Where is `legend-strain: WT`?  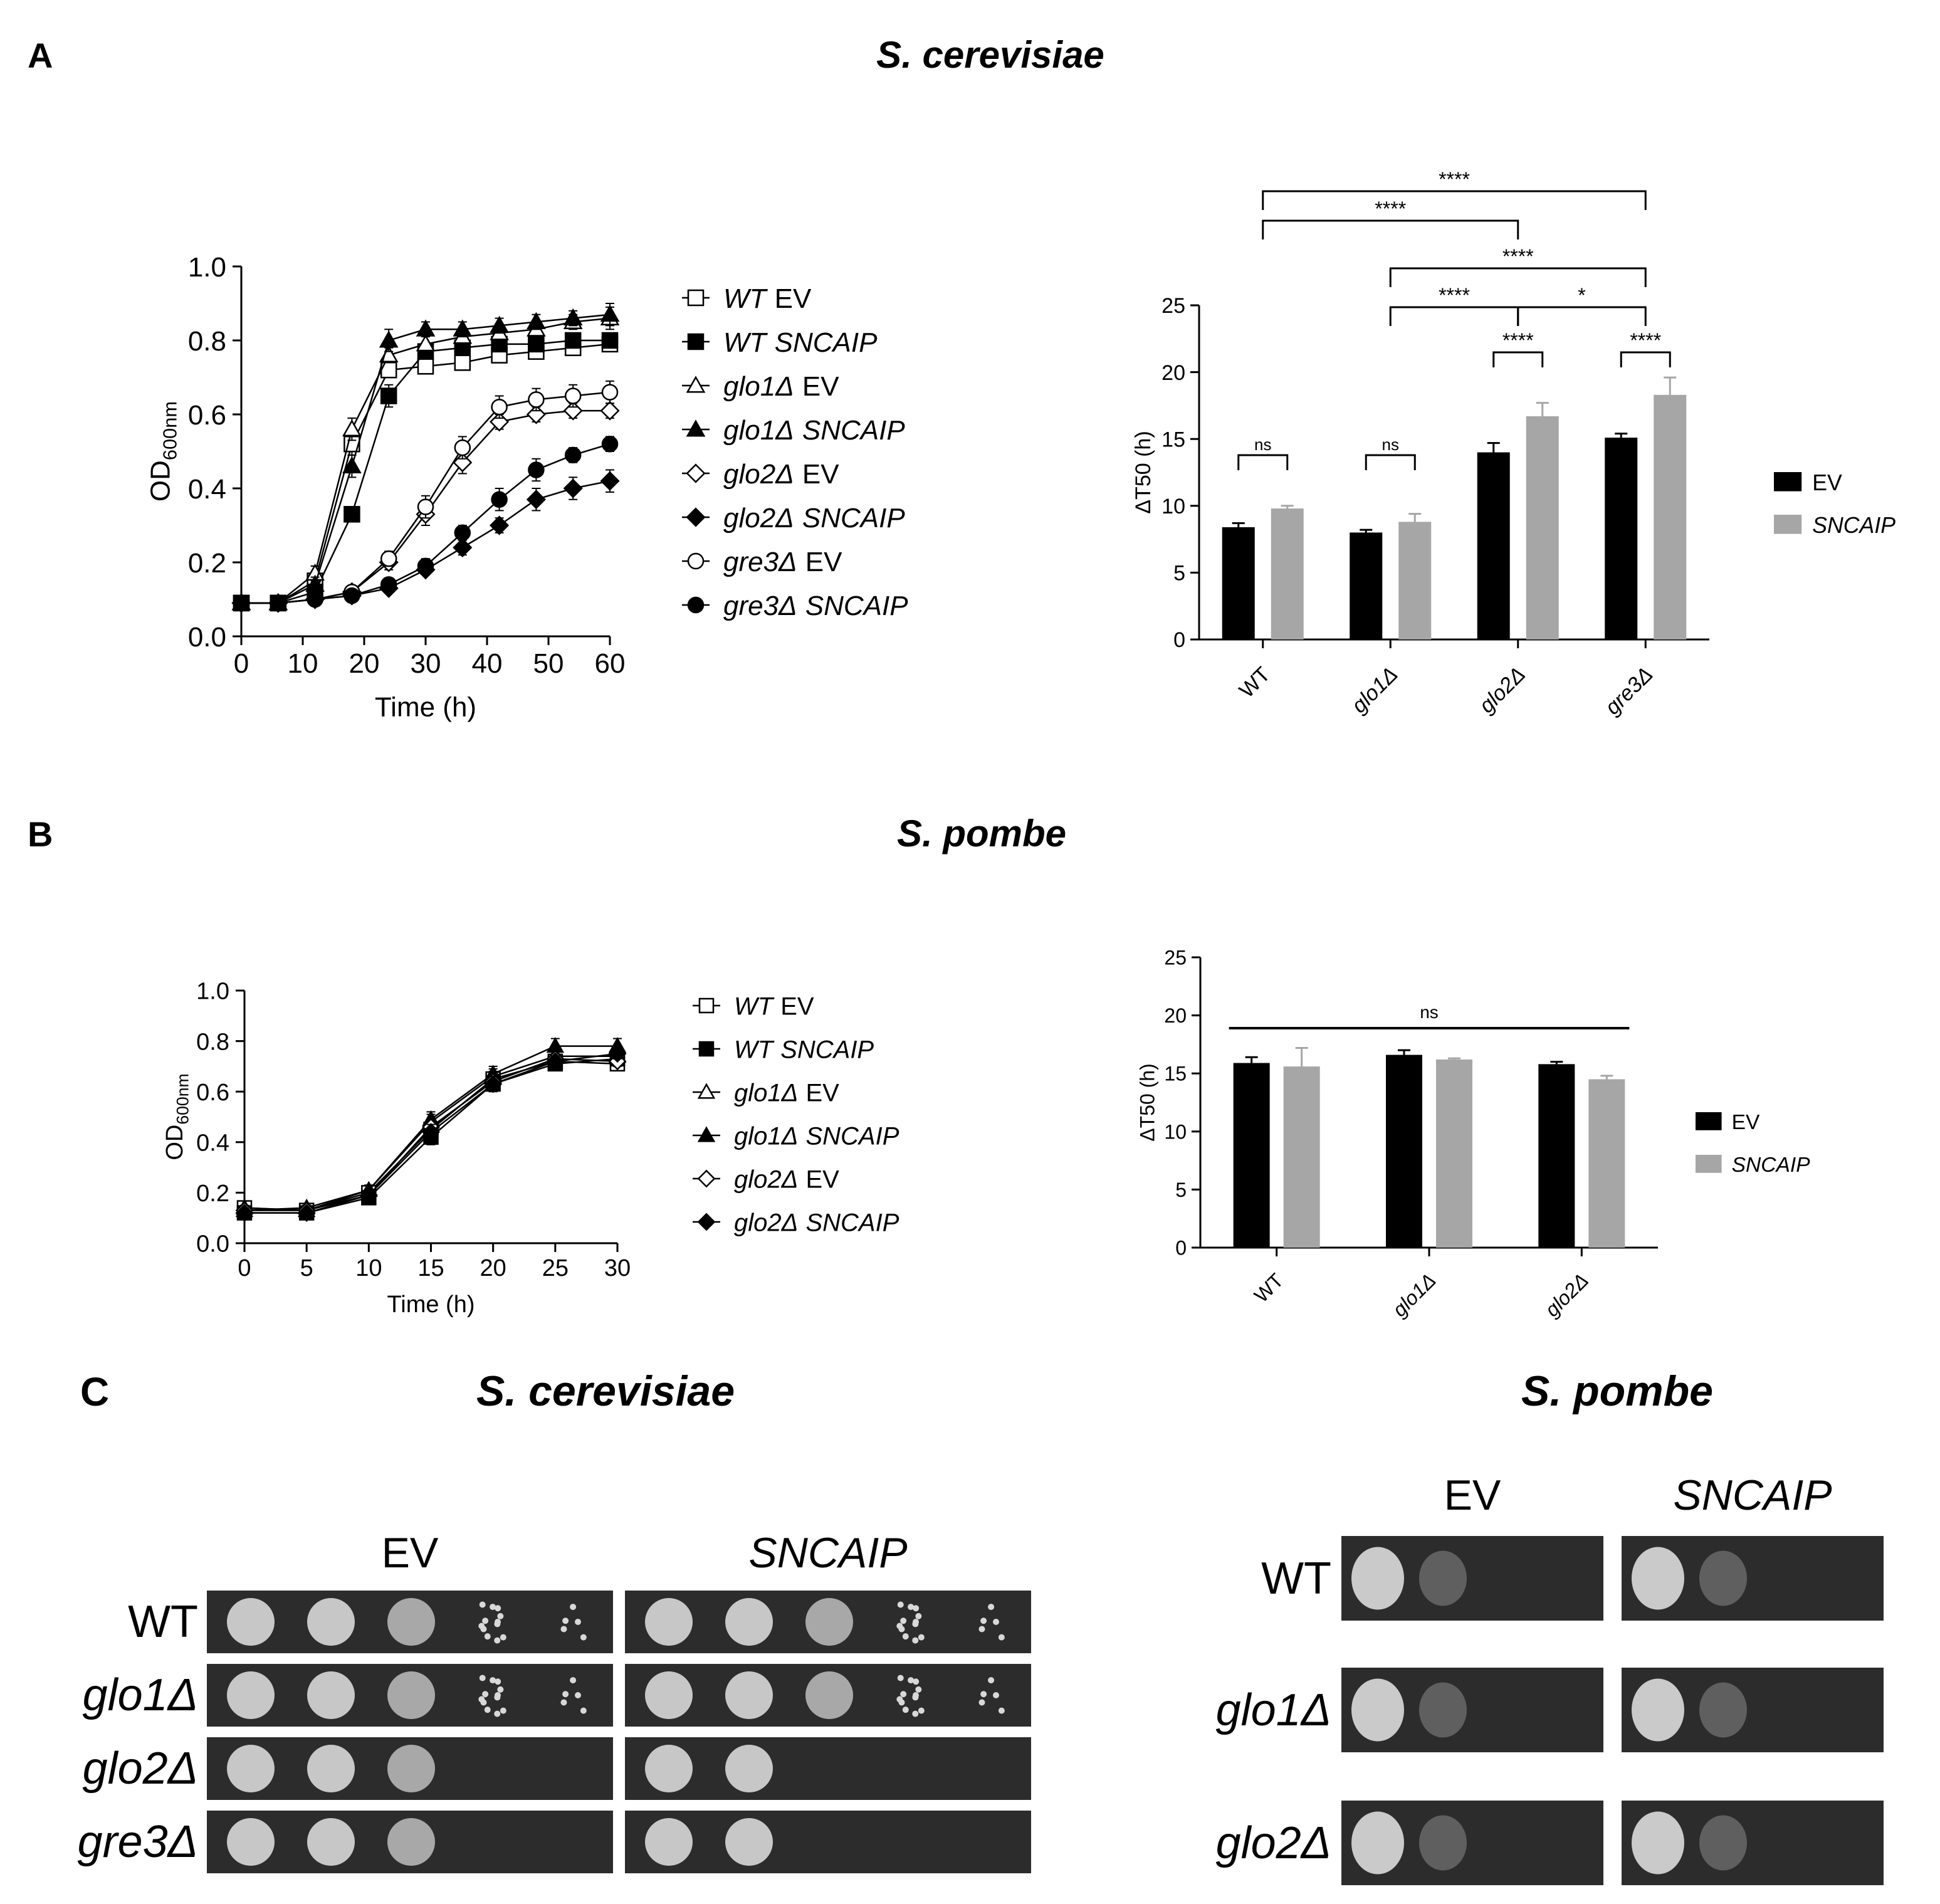
legend-strain: WT is located at coordinates (754, 1006).